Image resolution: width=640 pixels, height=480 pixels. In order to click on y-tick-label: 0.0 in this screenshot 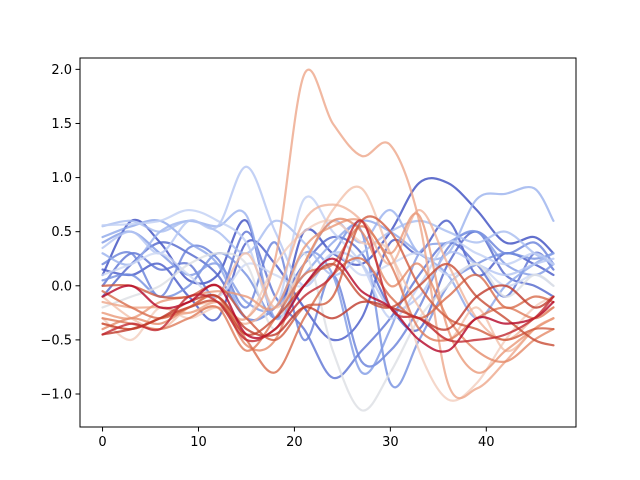, I will do `click(61, 286)`.